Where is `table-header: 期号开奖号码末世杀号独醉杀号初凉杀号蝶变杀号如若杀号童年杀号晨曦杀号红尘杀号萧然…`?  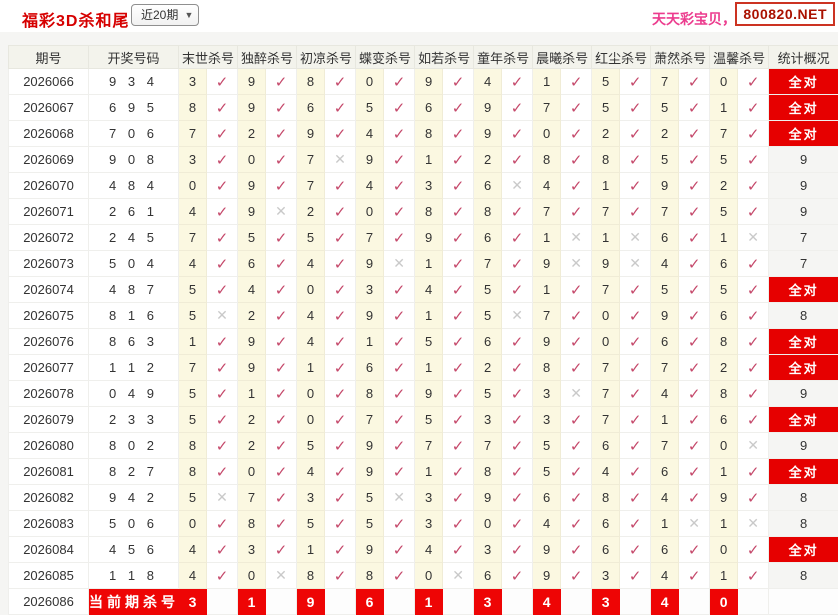
table-header: 期号开奖号码末世杀号独醉杀号初凉杀号蝶变杀号如若杀号童年杀号晨曦杀号红尘杀号萧然… is located at coordinates (423, 57).